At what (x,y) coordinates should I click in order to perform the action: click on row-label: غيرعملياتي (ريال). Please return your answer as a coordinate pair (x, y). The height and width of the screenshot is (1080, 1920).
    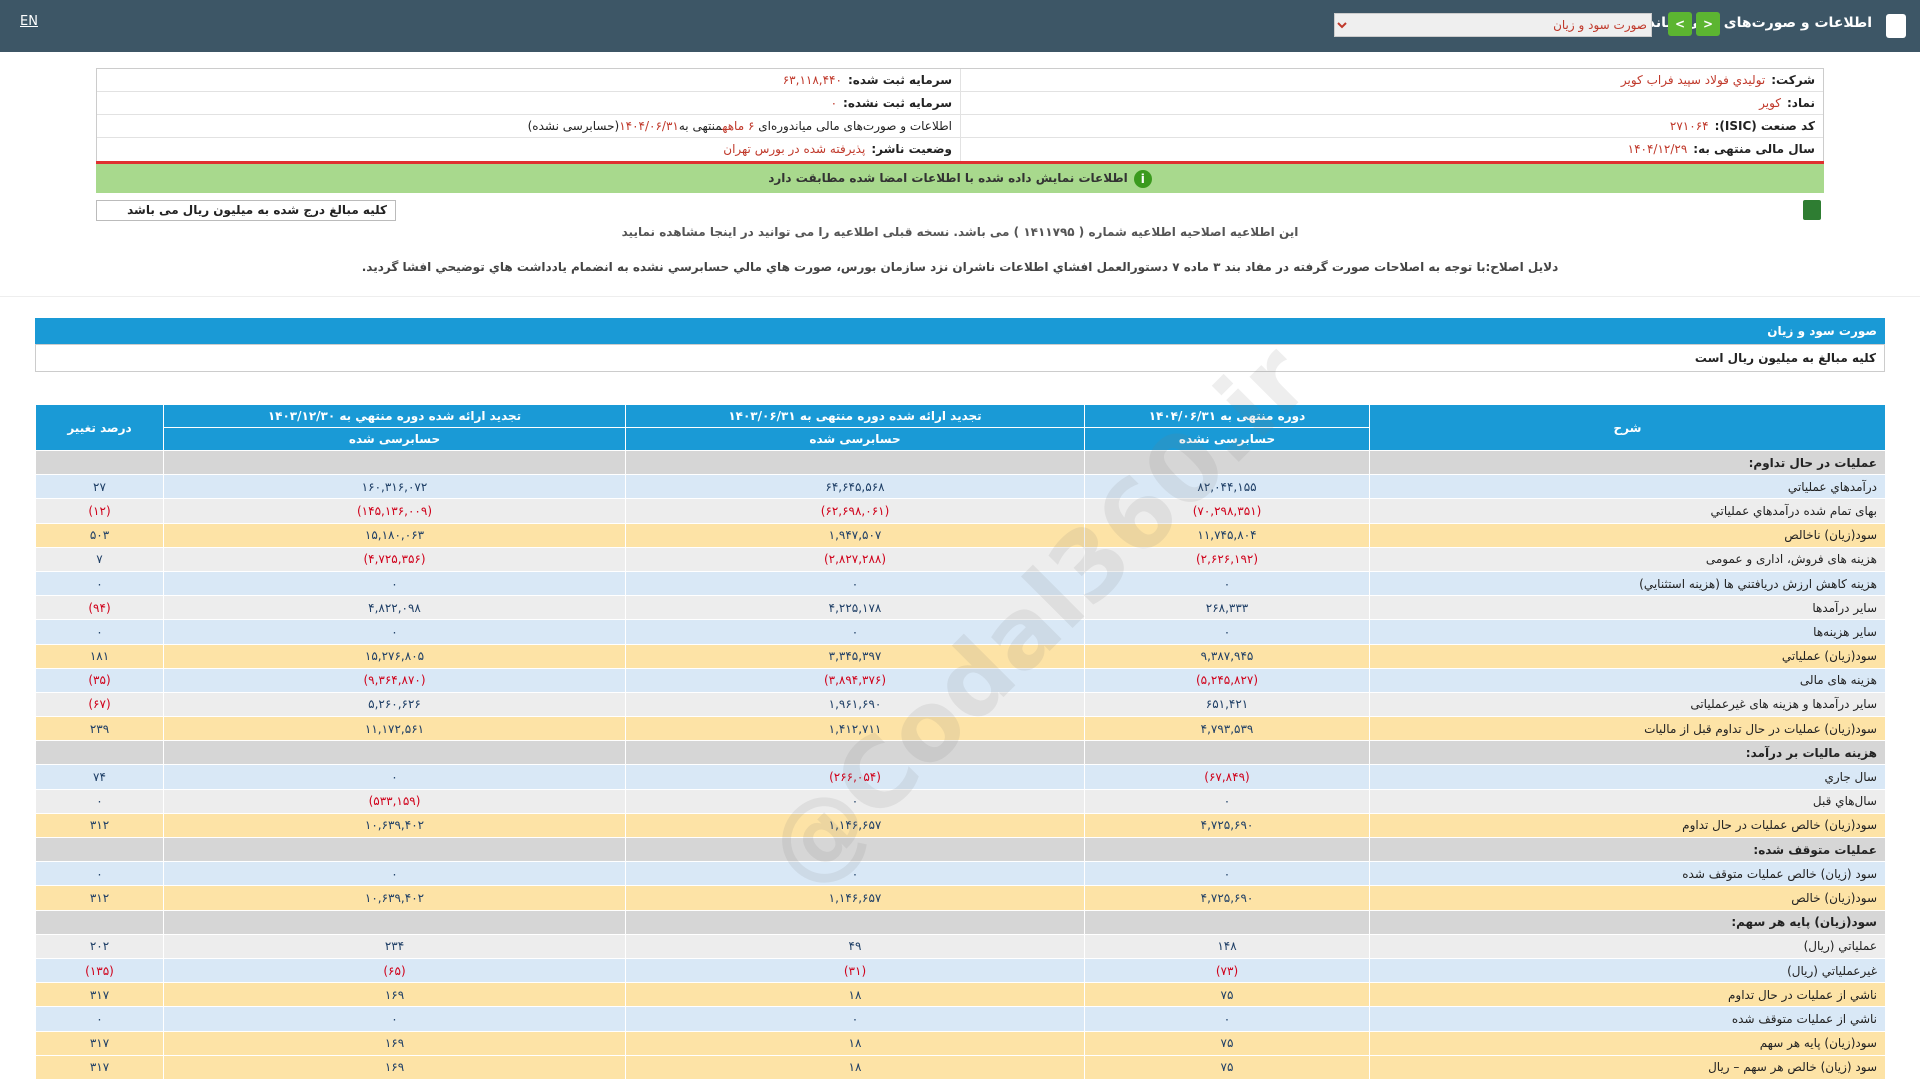
    Looking at the image, I should click on (1627, 970).